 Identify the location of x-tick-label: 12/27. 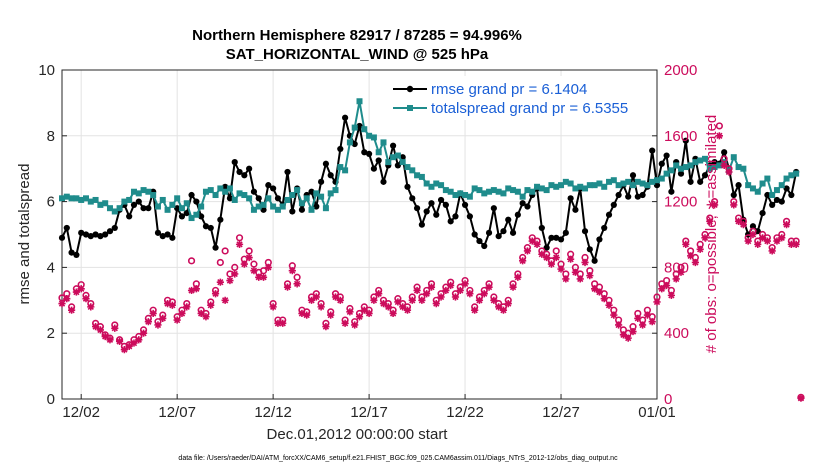
(561, 412).